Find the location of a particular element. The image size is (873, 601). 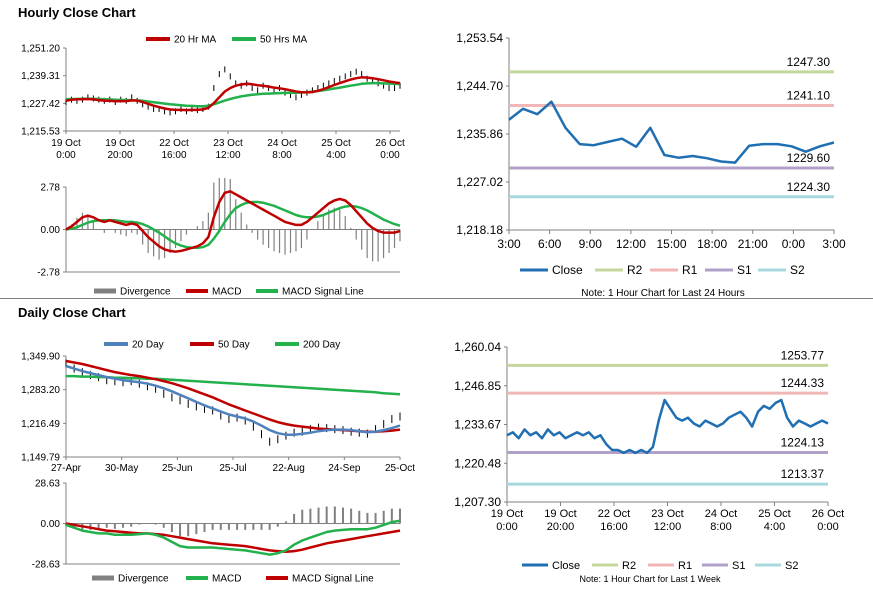

y-tick-label: 1,218.18 is located at coordinates (479, 230).